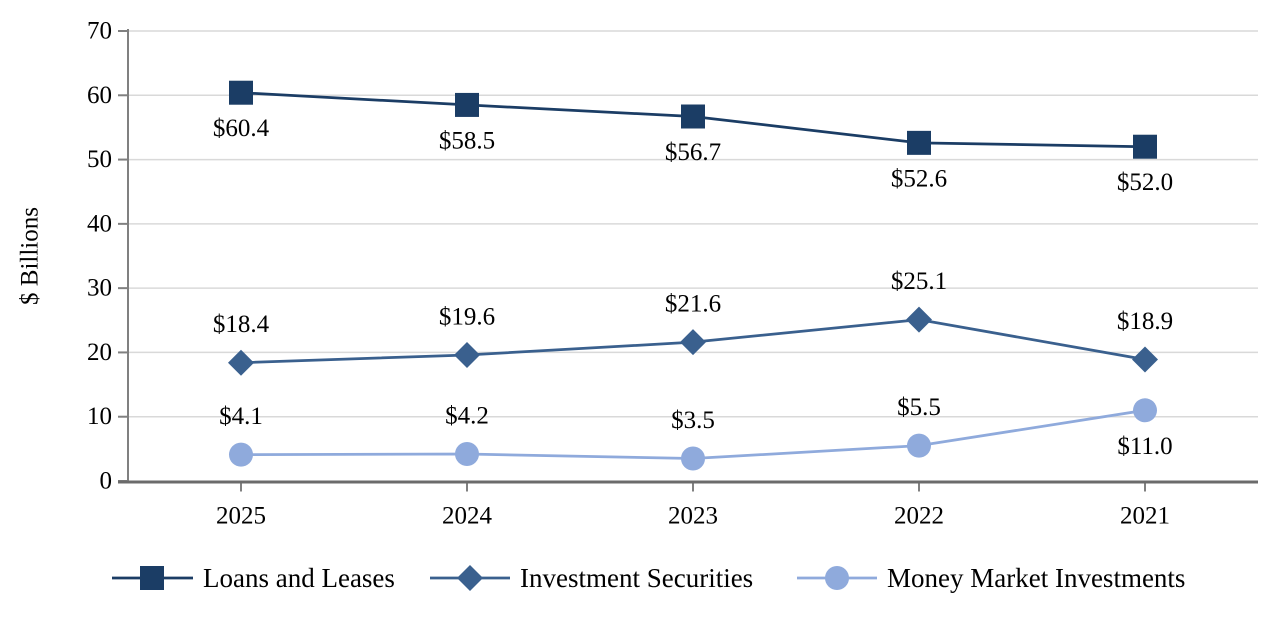  Describe the element at coordinates (1144, 446) in the screenshot. I see `data-label: $11.0` at that location.